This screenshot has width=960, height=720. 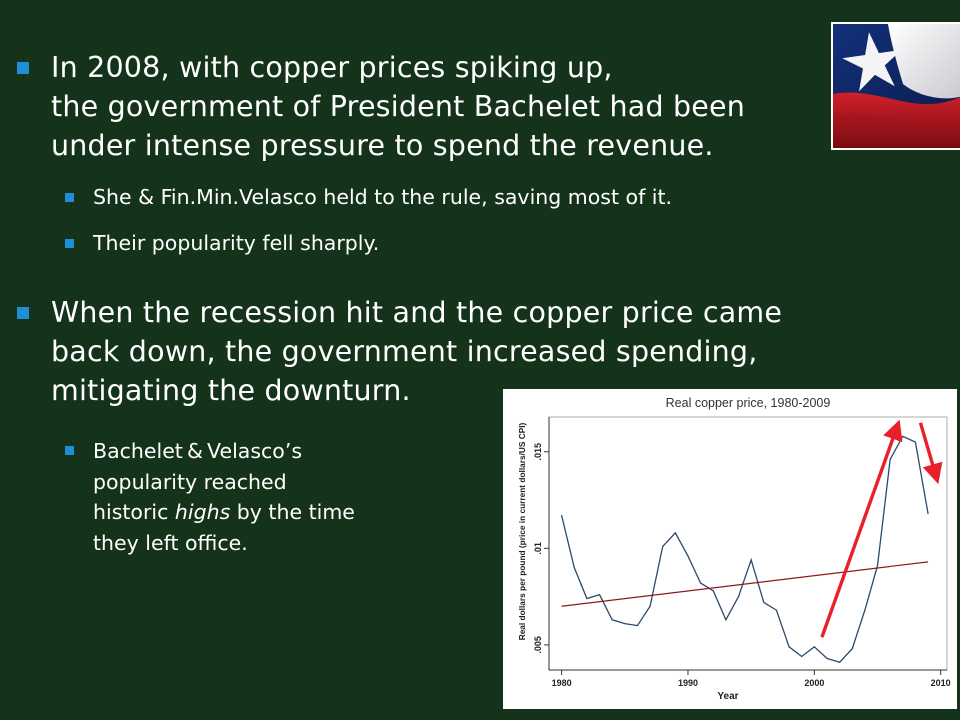 I want to click on chile-flag-image, so click(x=895, y=86).